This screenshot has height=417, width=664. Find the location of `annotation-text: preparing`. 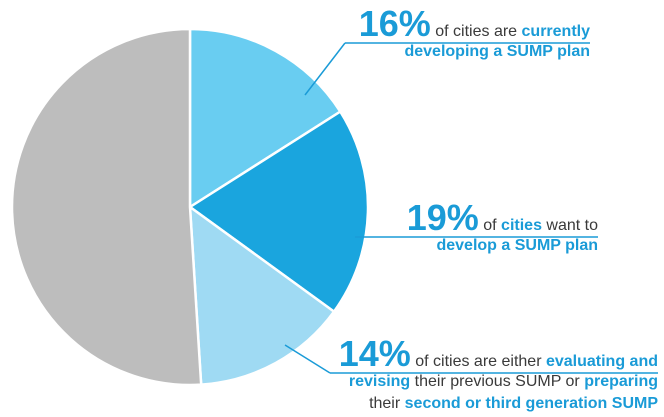

annotation-text: preparing is located at coordinates (621, 381).